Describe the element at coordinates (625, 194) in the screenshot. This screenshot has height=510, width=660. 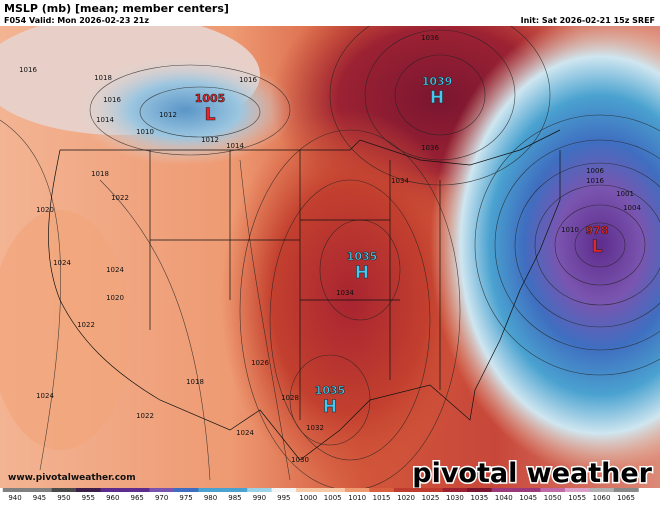
I see `isobar-label: 1001` at that location.